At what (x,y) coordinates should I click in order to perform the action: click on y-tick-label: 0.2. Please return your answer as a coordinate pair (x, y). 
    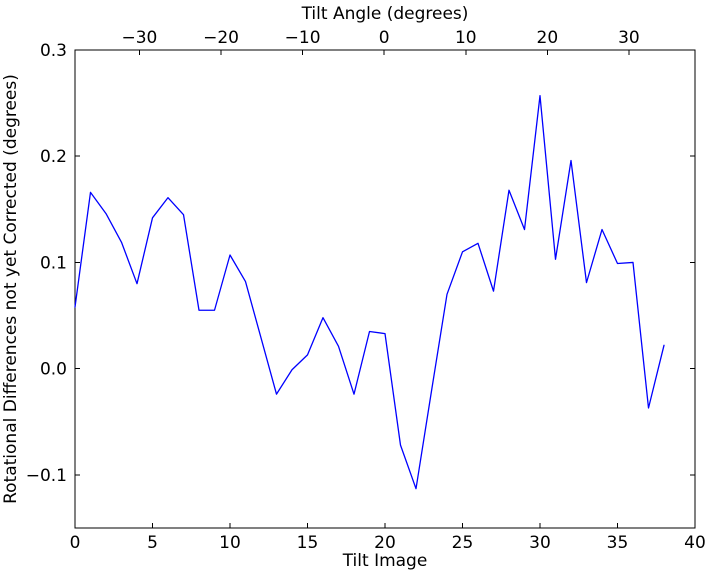
    Looking at the image, I should click on (53, 157).